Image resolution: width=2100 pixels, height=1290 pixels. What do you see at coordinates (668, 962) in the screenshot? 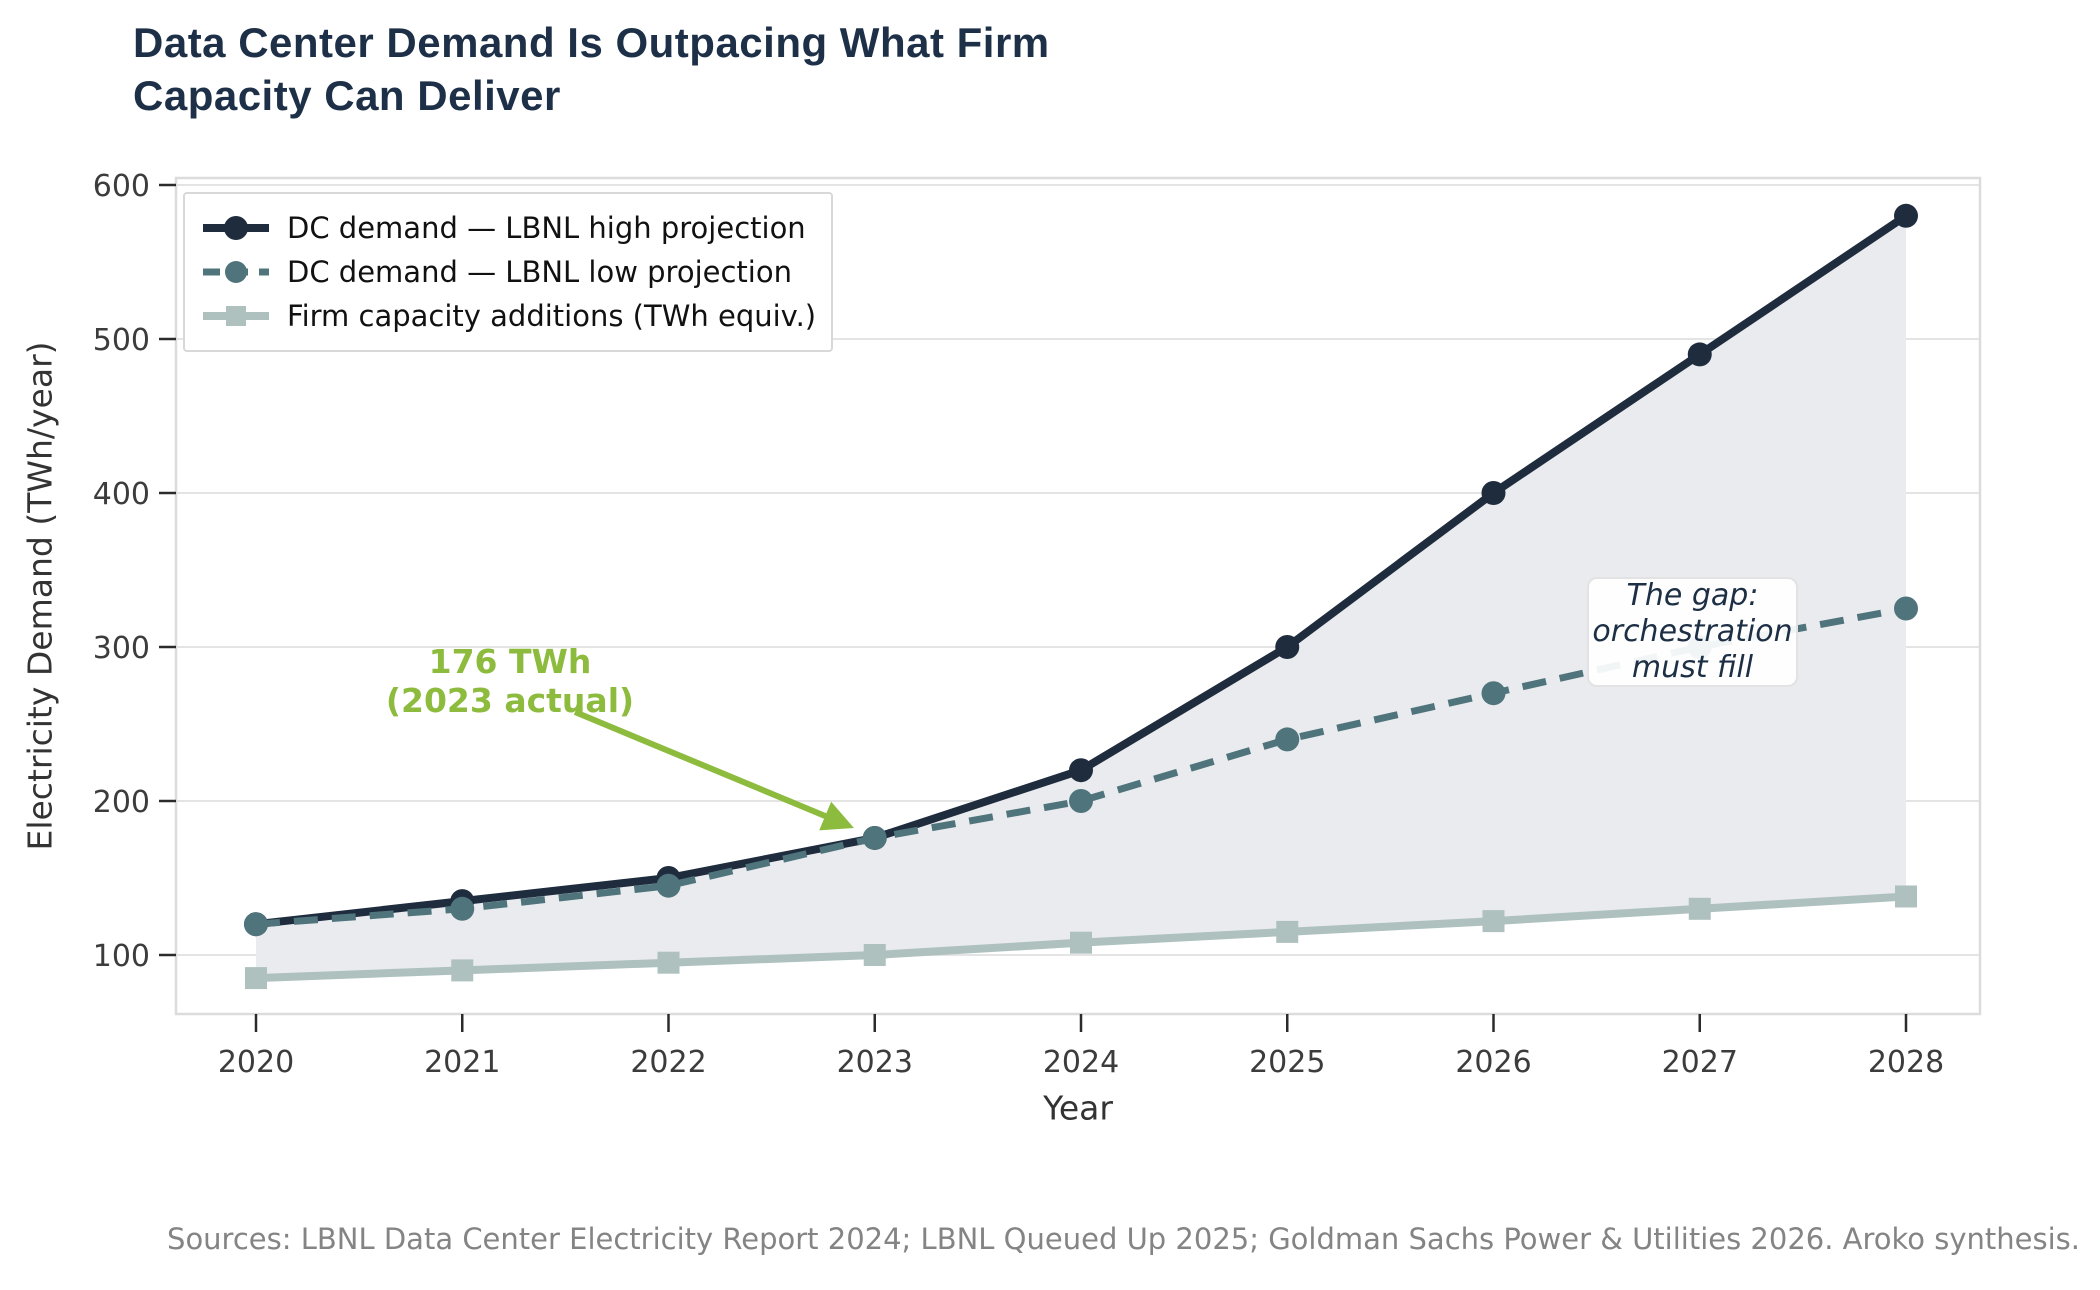
I see `series-2-marker-2022` at bounding box center [668, 962].